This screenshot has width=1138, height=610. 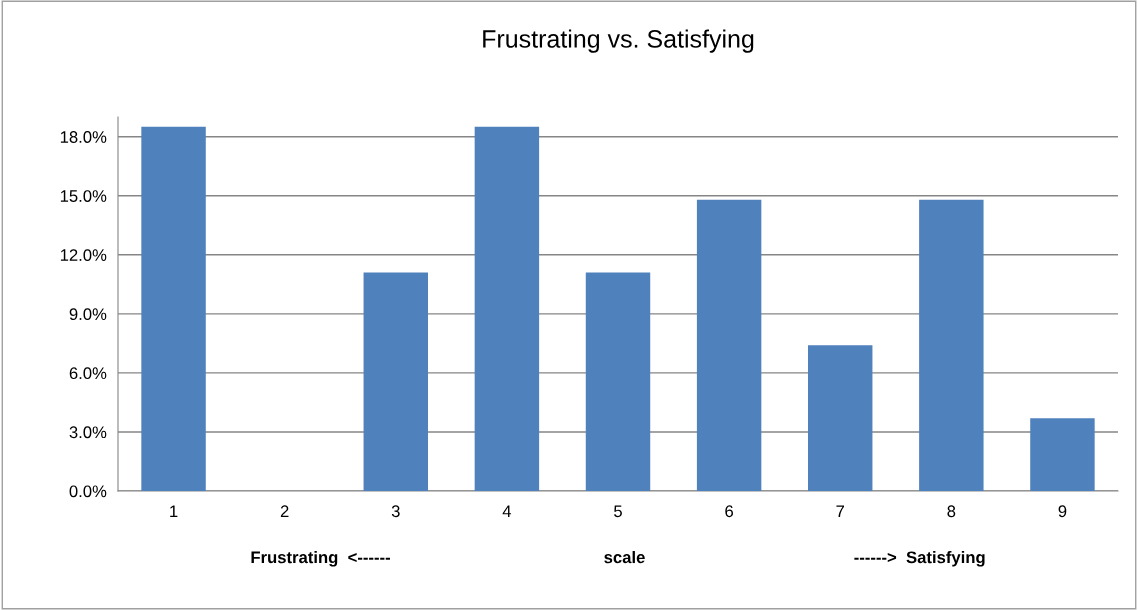 What do you see at coordinates (284, 511) in the screenshot?
I see `x-tick-label: 2` at bounding box center [284, 511].